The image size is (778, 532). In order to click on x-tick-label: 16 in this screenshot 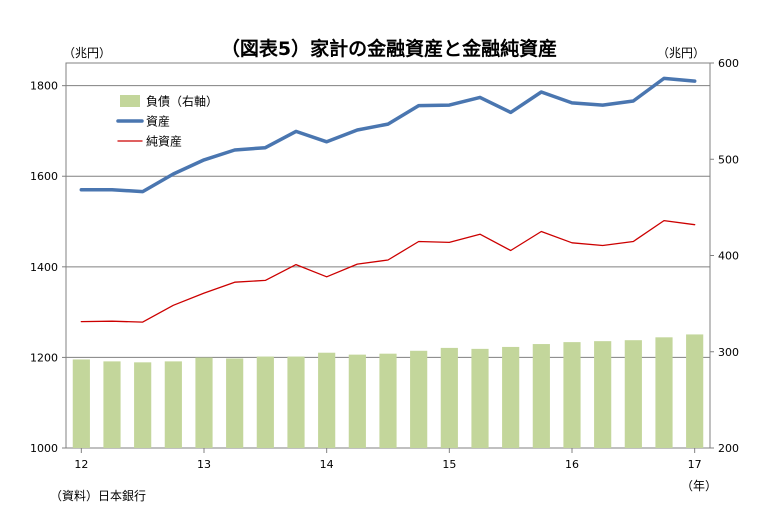, I will do `click(572, 464)`.